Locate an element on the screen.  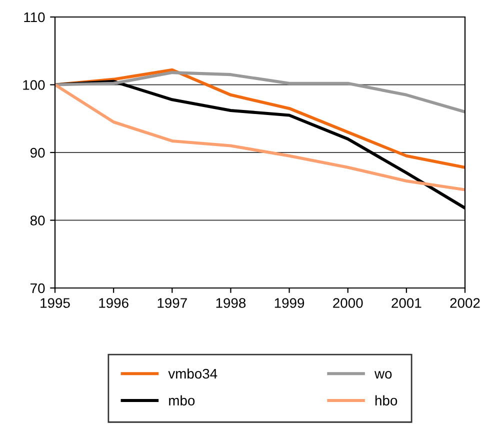
x-tick-label: 2000 is located at coordinates (348, 303).